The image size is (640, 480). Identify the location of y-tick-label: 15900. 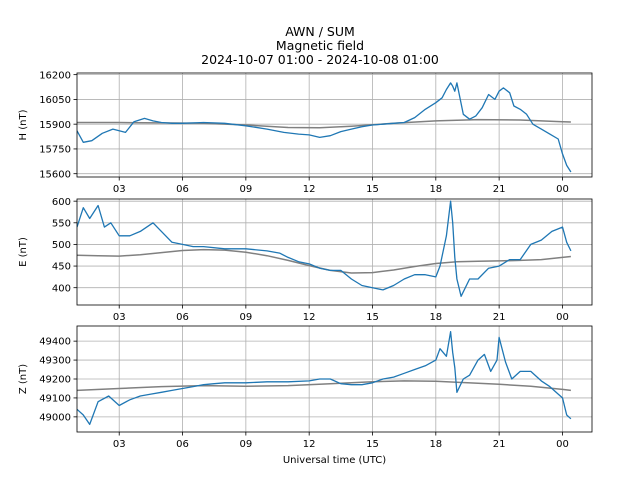
(55, 125).